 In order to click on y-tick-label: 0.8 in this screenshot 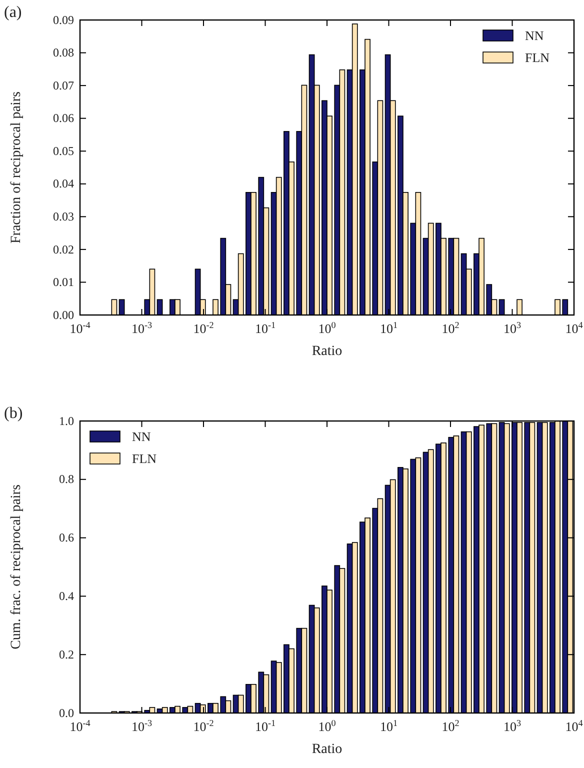, I will do `click(66, 479)`.